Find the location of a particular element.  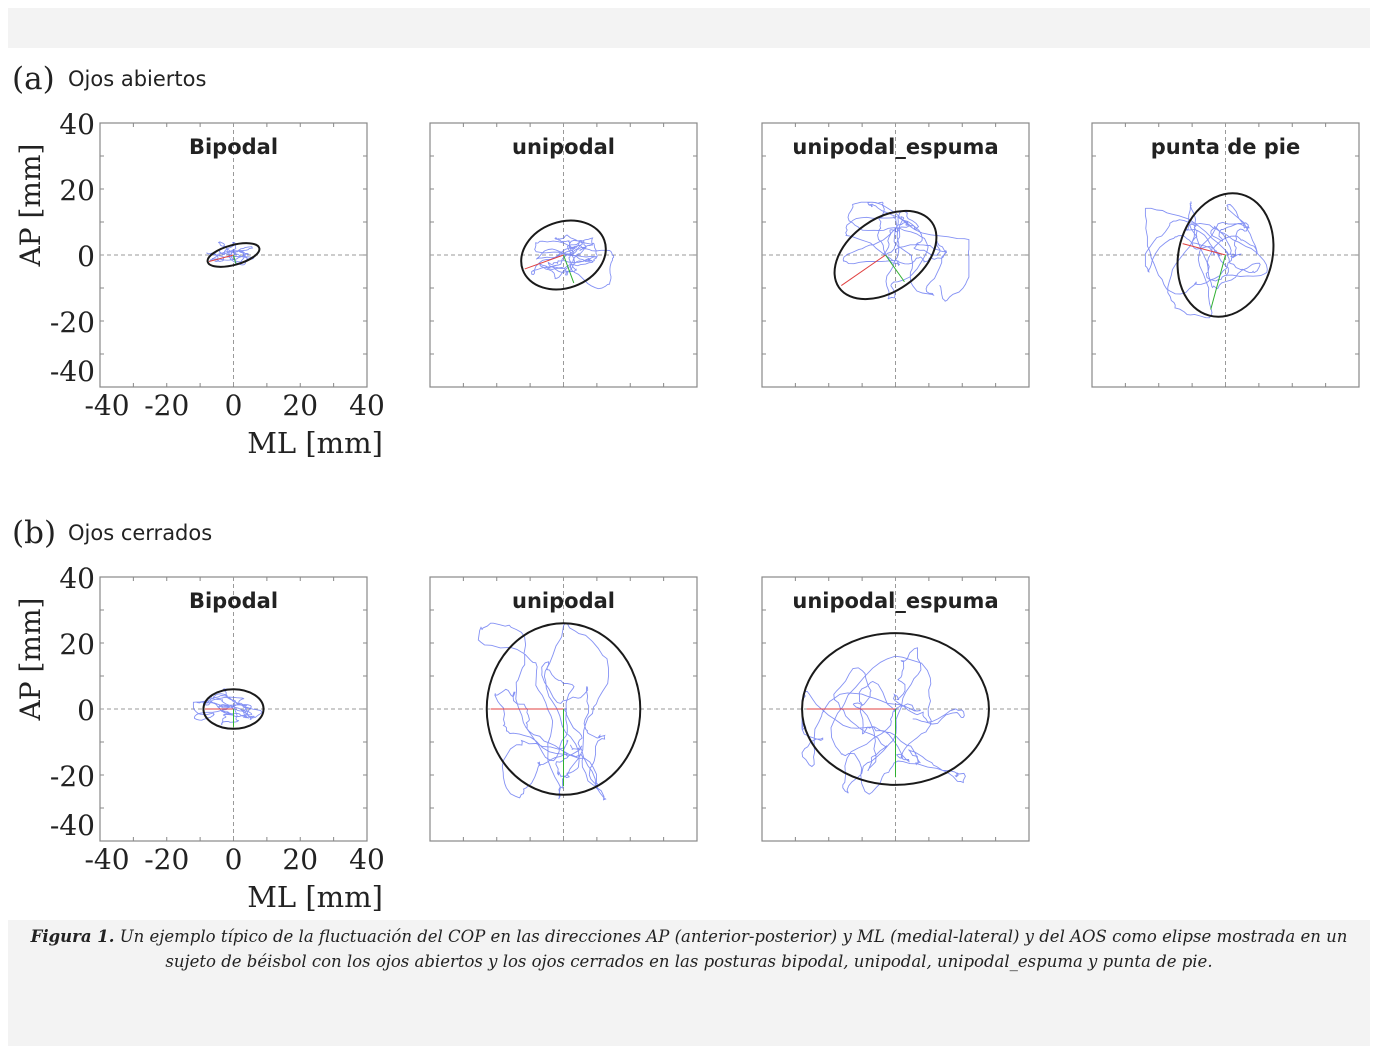

caption-label: Figura 1. is located at coordinates (72, 936).